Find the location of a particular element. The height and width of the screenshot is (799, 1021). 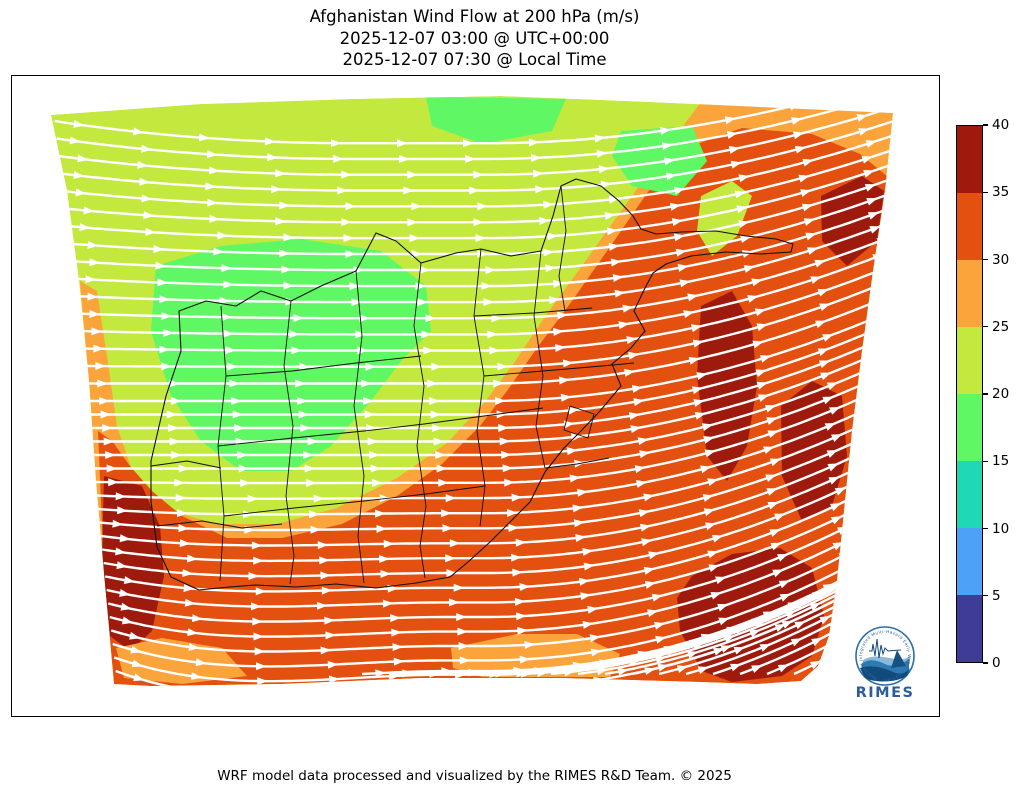

colorbar-tick-label: 20 is located at coordinates (1001, 394).